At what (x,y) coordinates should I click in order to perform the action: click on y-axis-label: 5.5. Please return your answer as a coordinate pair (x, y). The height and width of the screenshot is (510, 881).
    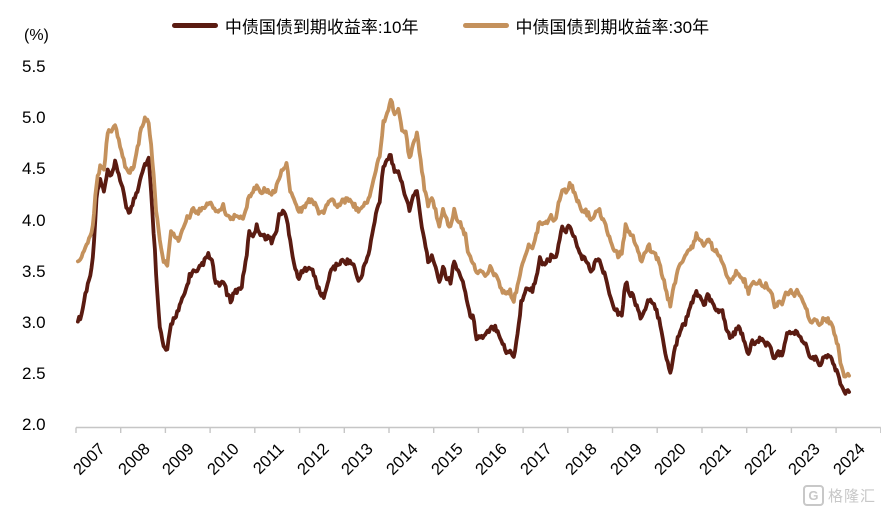
    Looking at the image, I should click on (34, 67).